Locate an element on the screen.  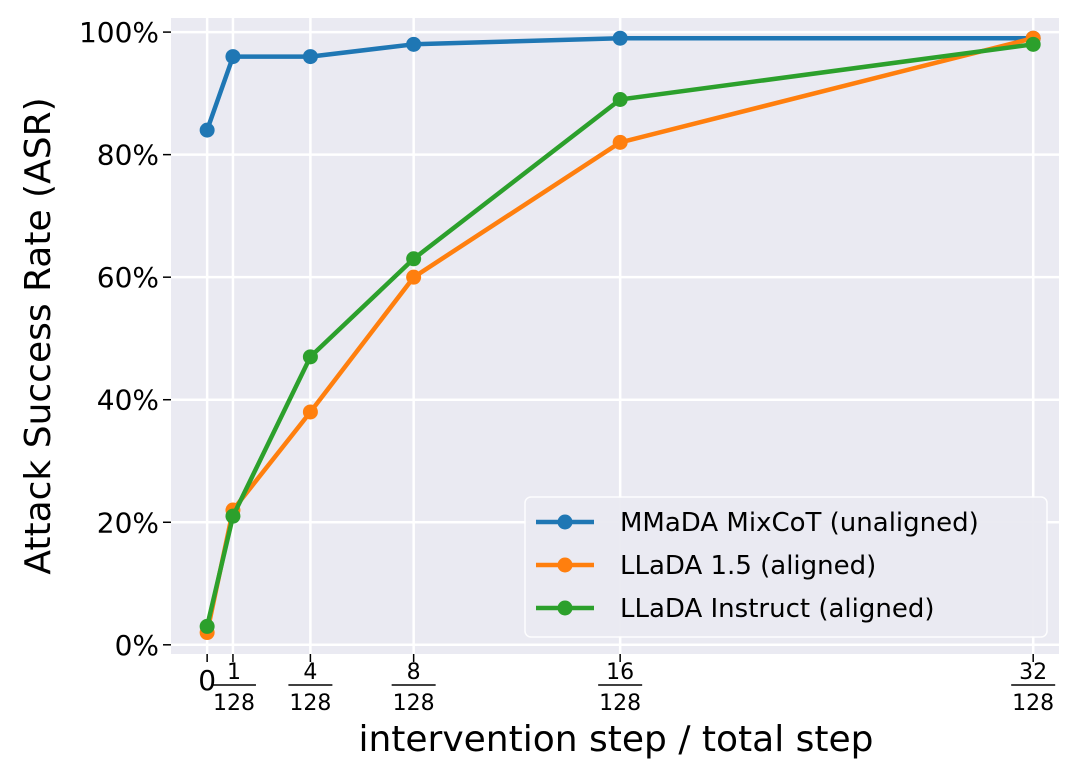
x-axis-ticks: 0 1 128 4 128 8 128 16 128 32 128 is located at coordinates (627, 685).